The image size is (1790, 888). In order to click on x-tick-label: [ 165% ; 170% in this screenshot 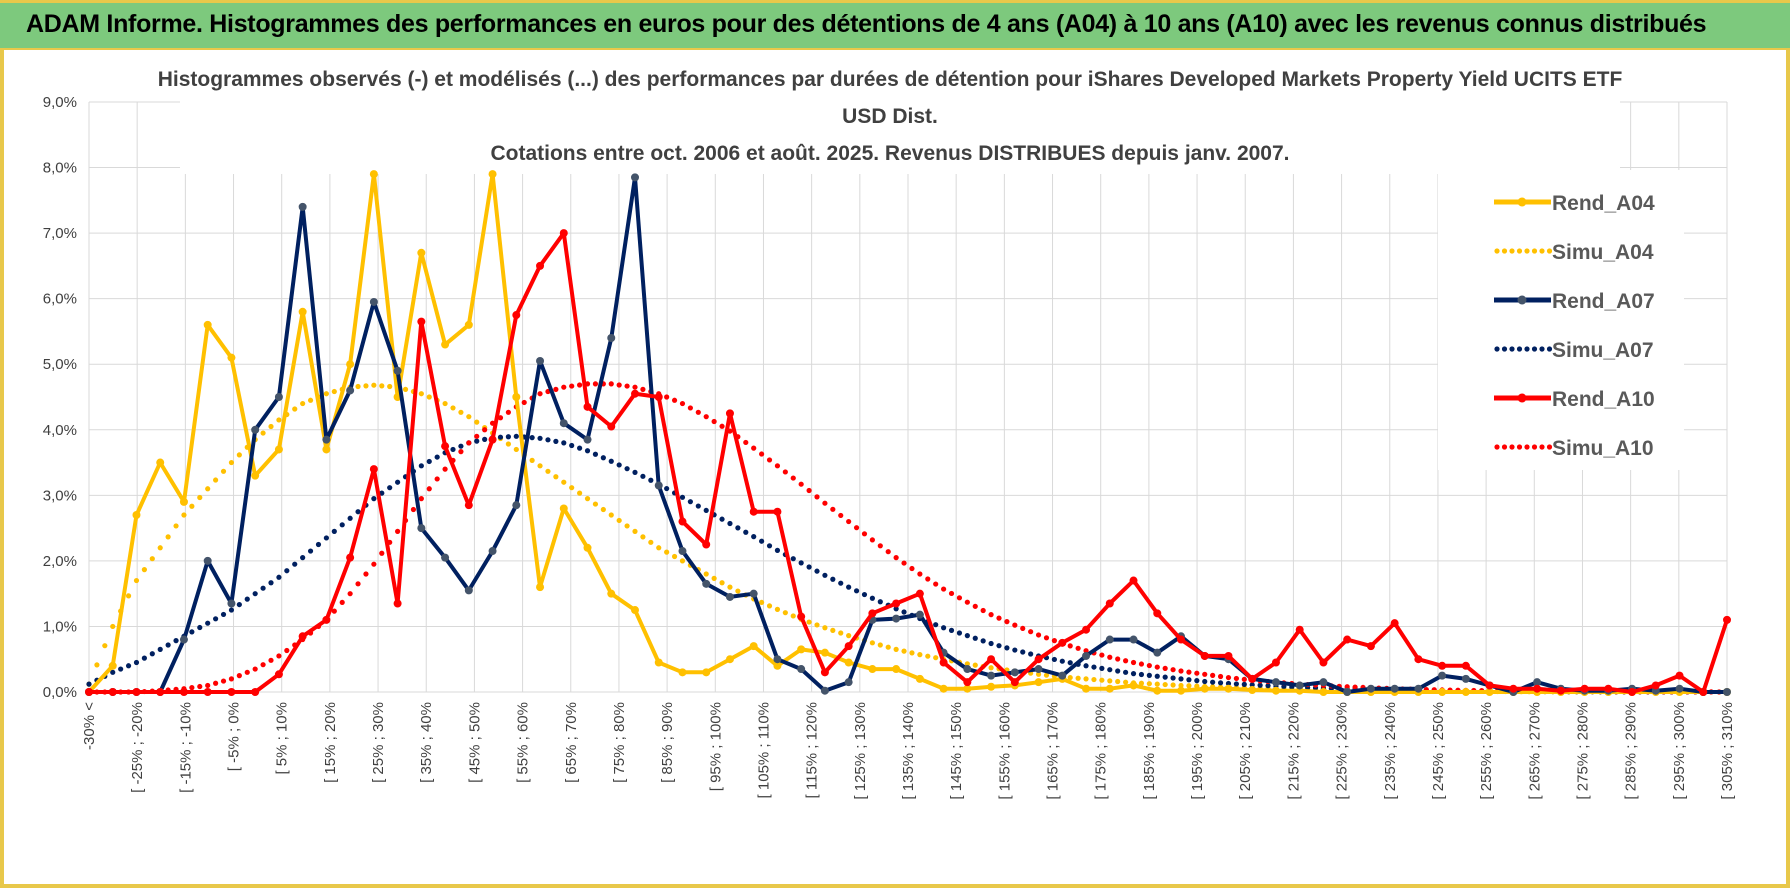, I will do `click(1053, 751)`.